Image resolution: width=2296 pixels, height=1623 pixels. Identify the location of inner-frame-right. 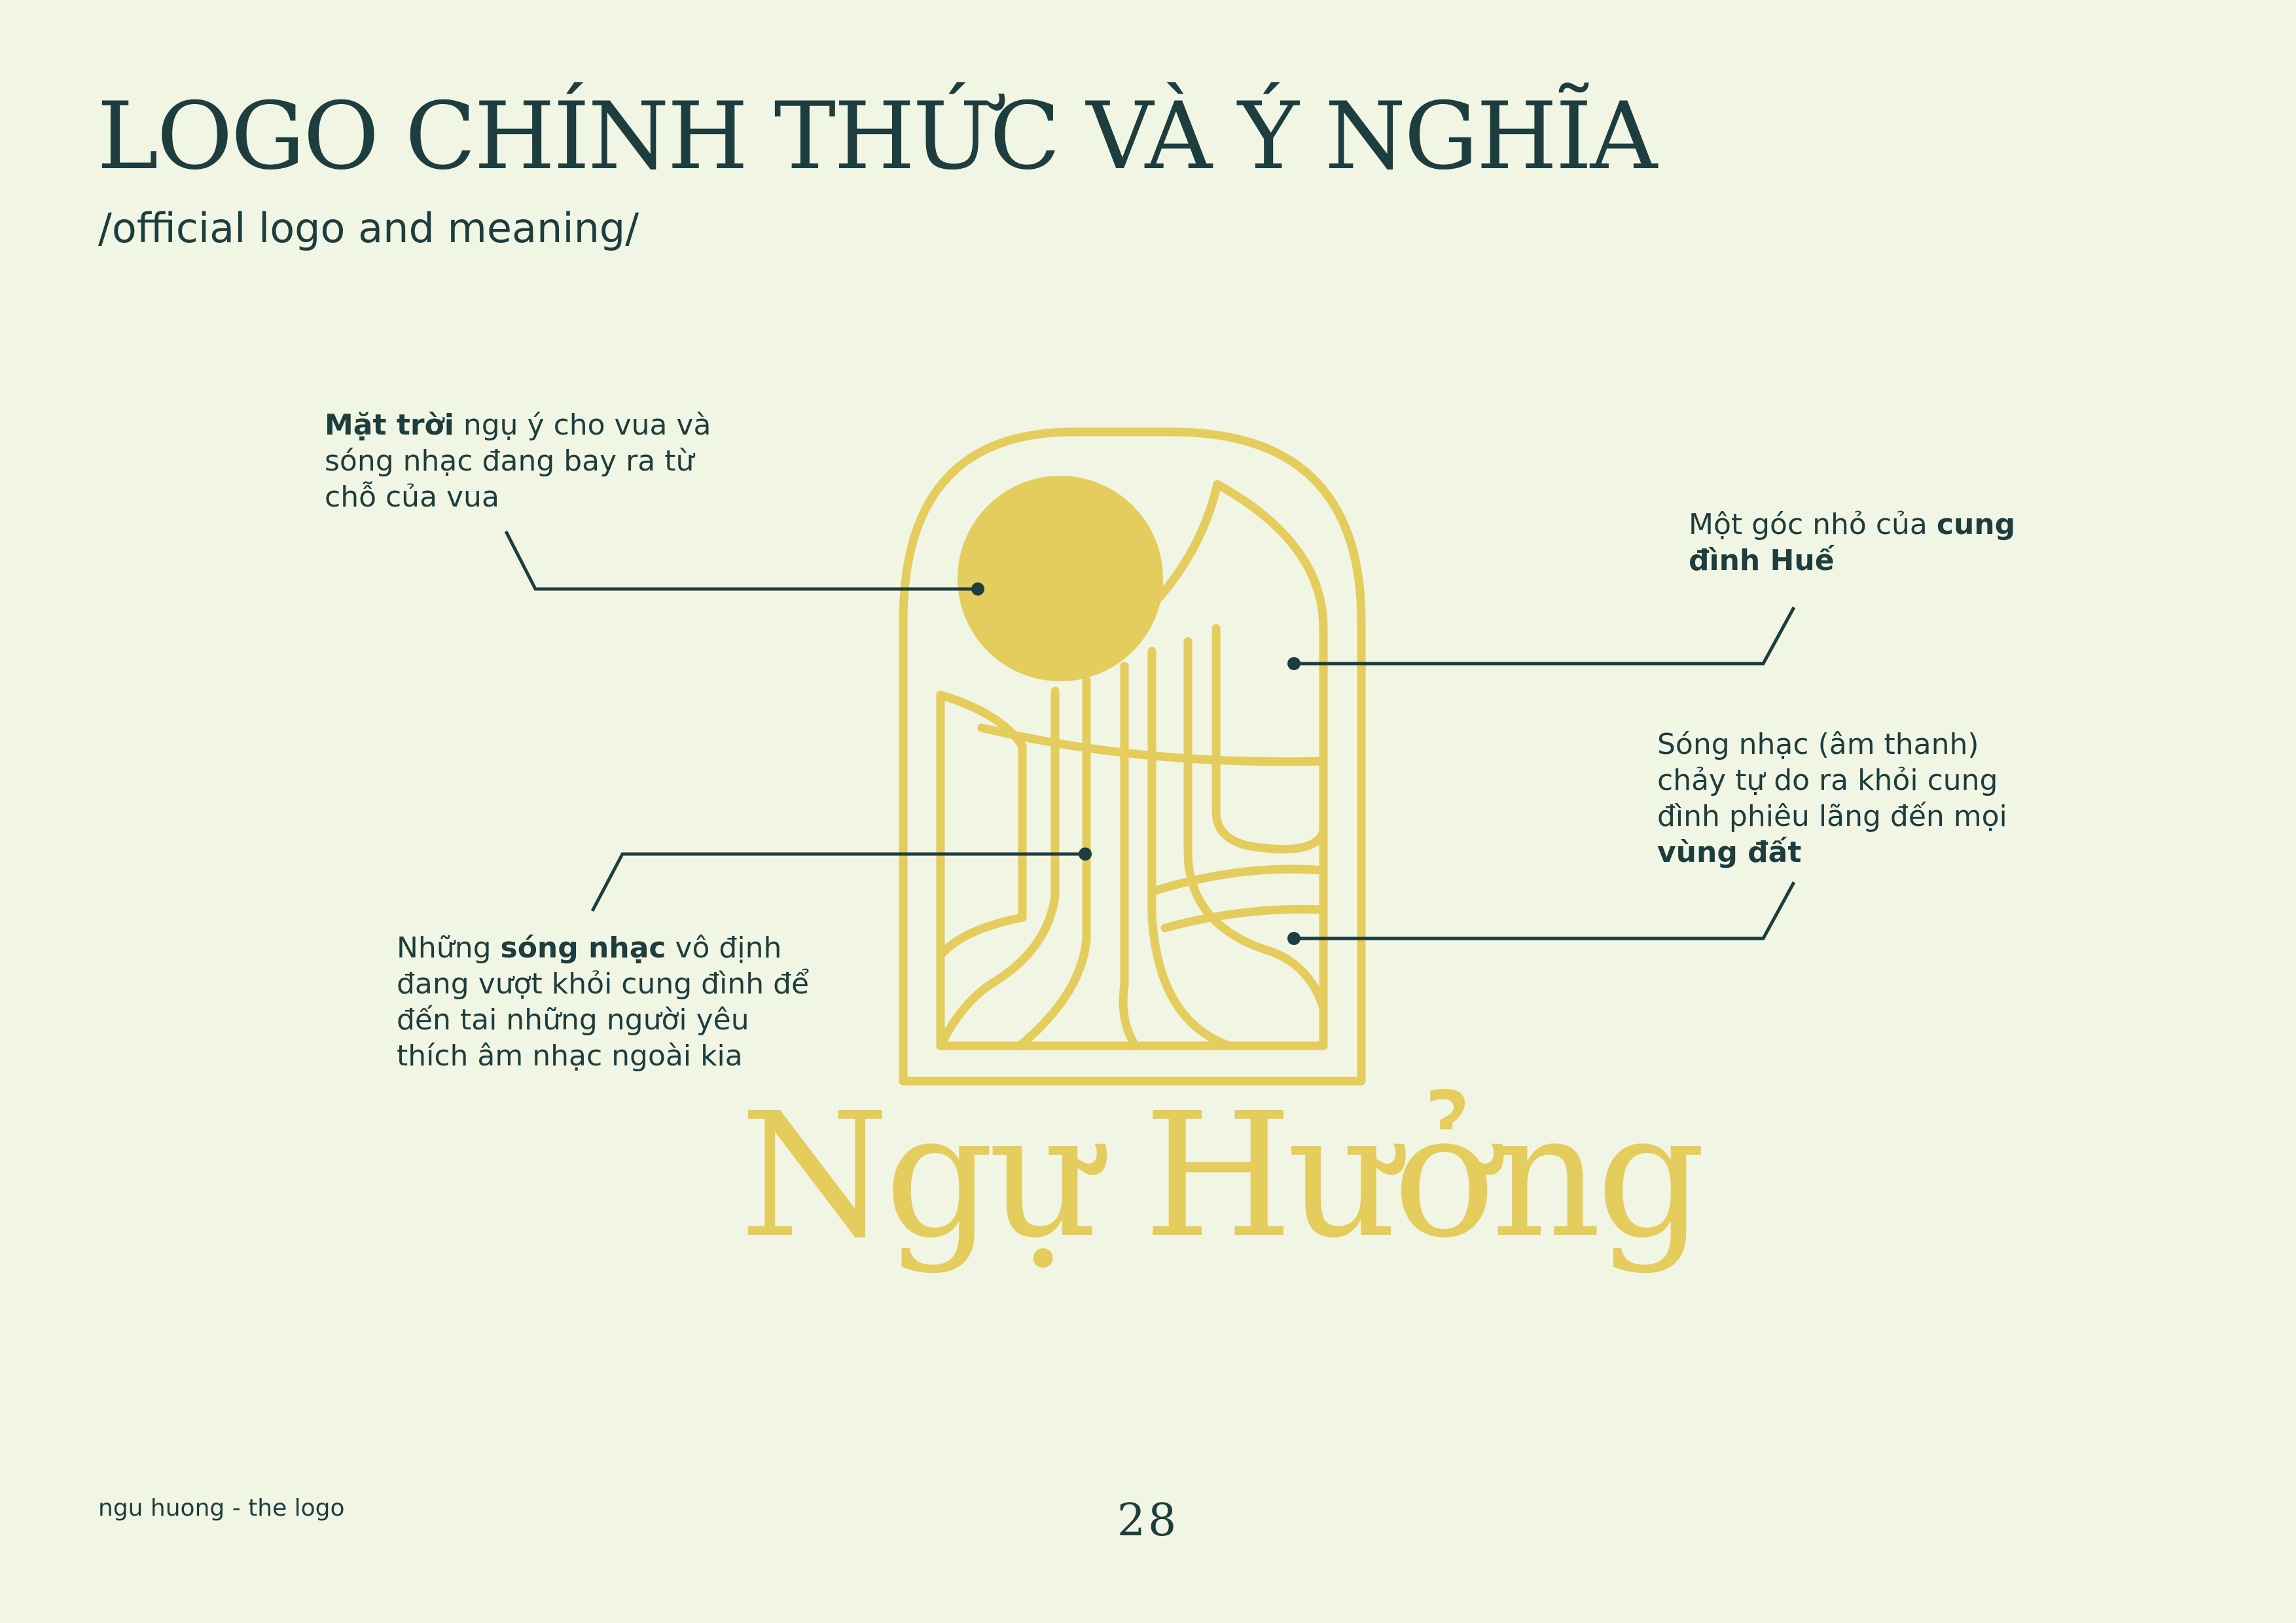
(1223, 765).